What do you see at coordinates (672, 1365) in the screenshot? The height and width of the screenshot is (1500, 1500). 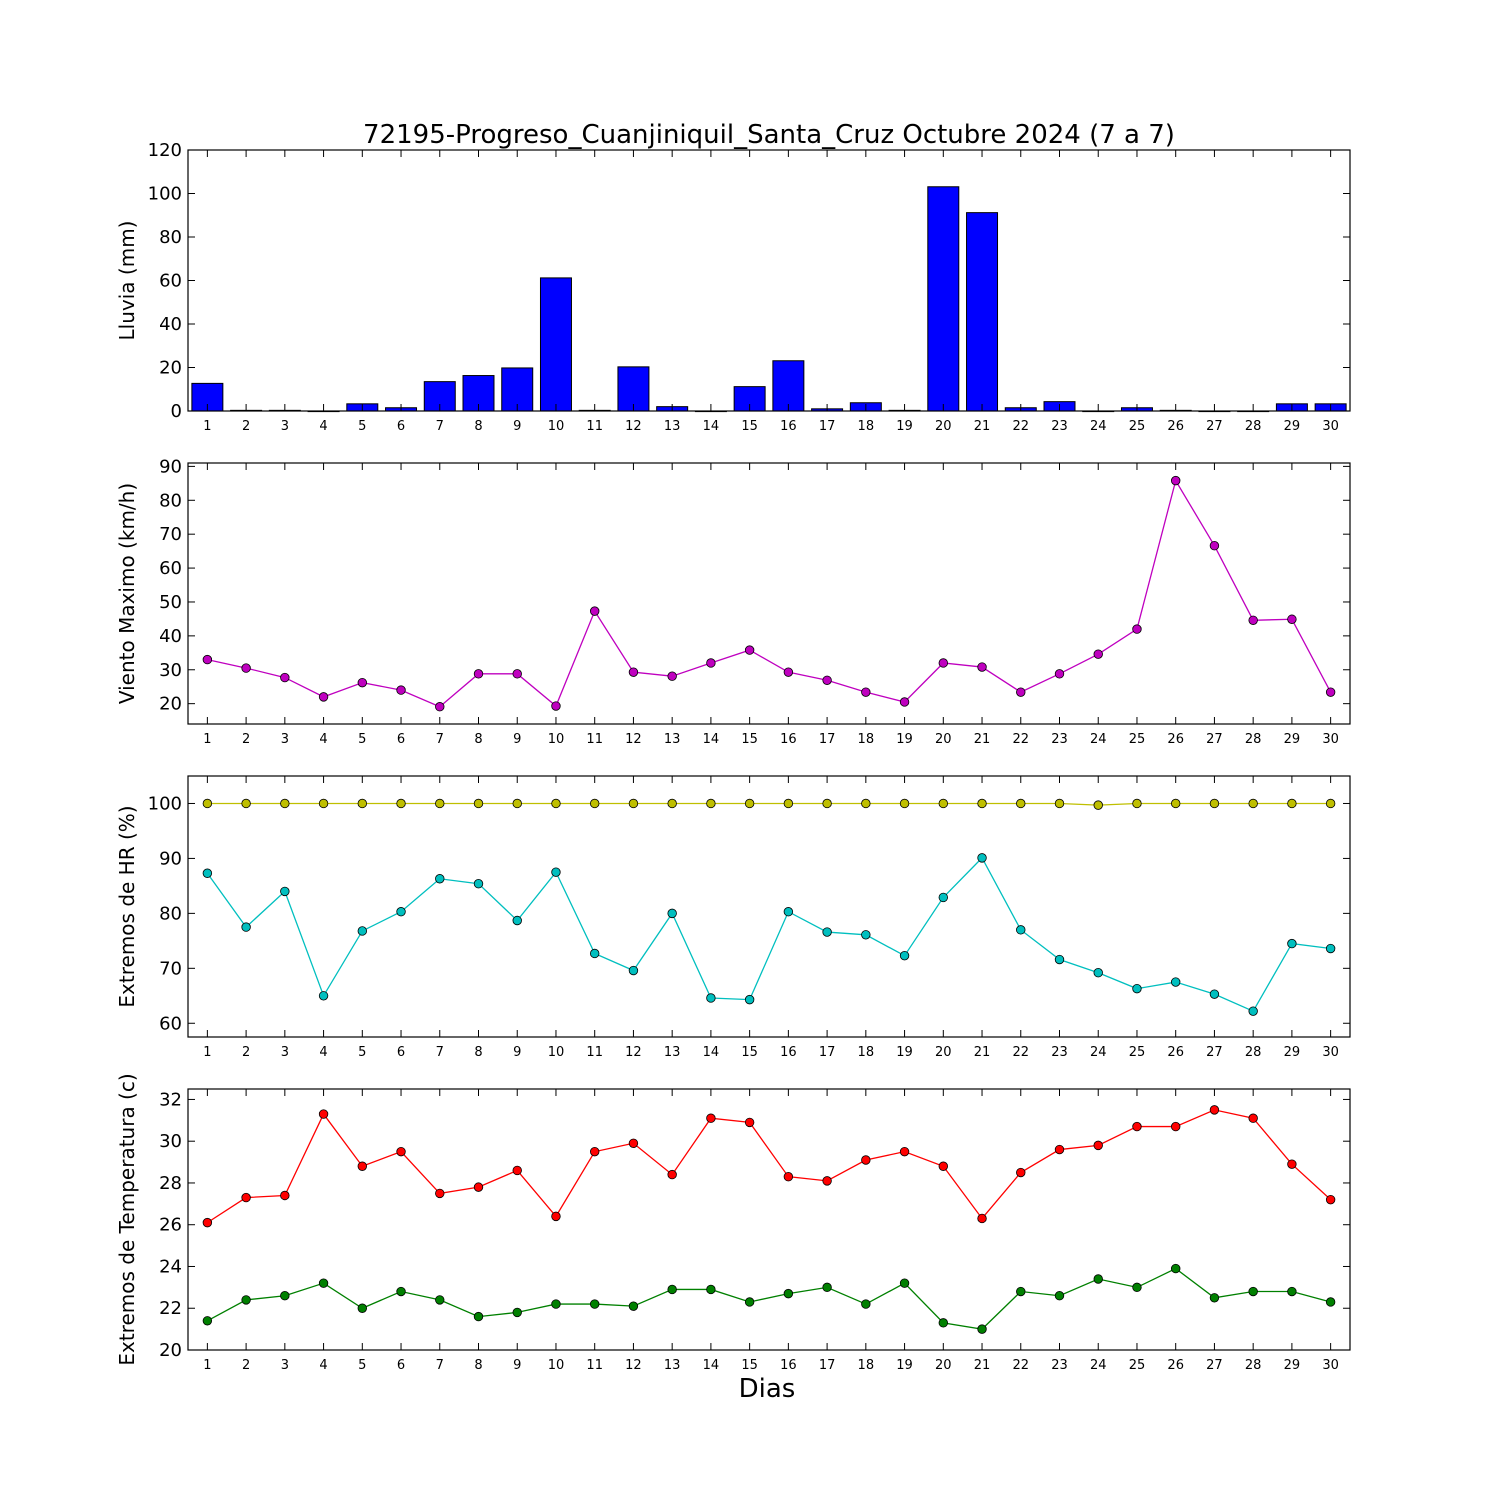 I see `x-tick-label: 13` at bounding box center [672, 1365].